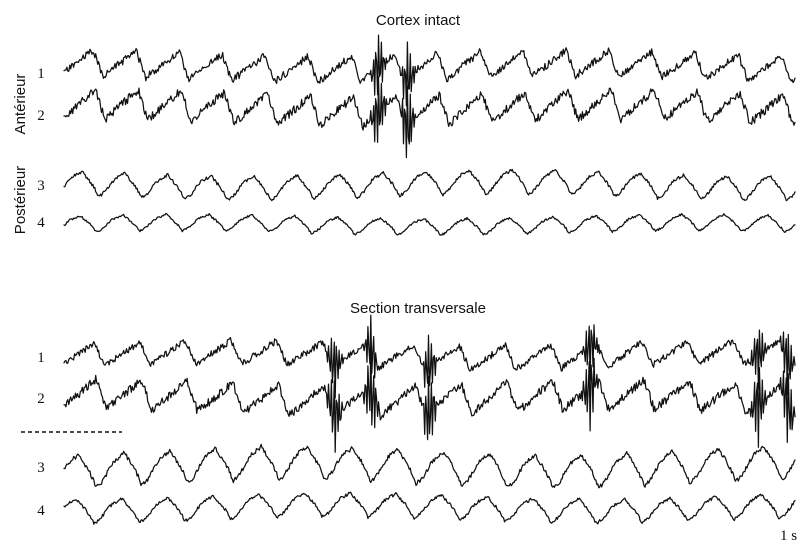 The height and width of the screenshot is (546, 798). Describe the element at coordinates (41, 511) in the screenshot. I see `channel-label-bottom-4: 4` at that location.